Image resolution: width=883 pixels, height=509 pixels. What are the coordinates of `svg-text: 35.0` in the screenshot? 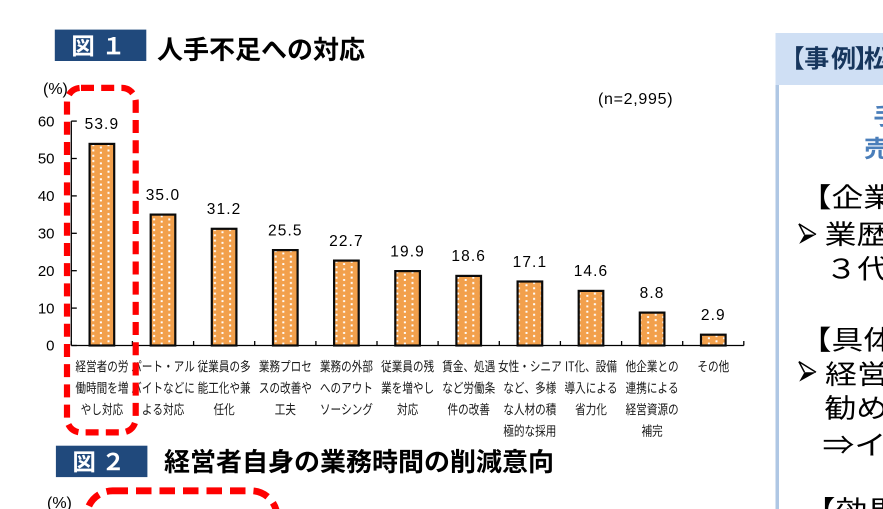 It's located at (163, 195).